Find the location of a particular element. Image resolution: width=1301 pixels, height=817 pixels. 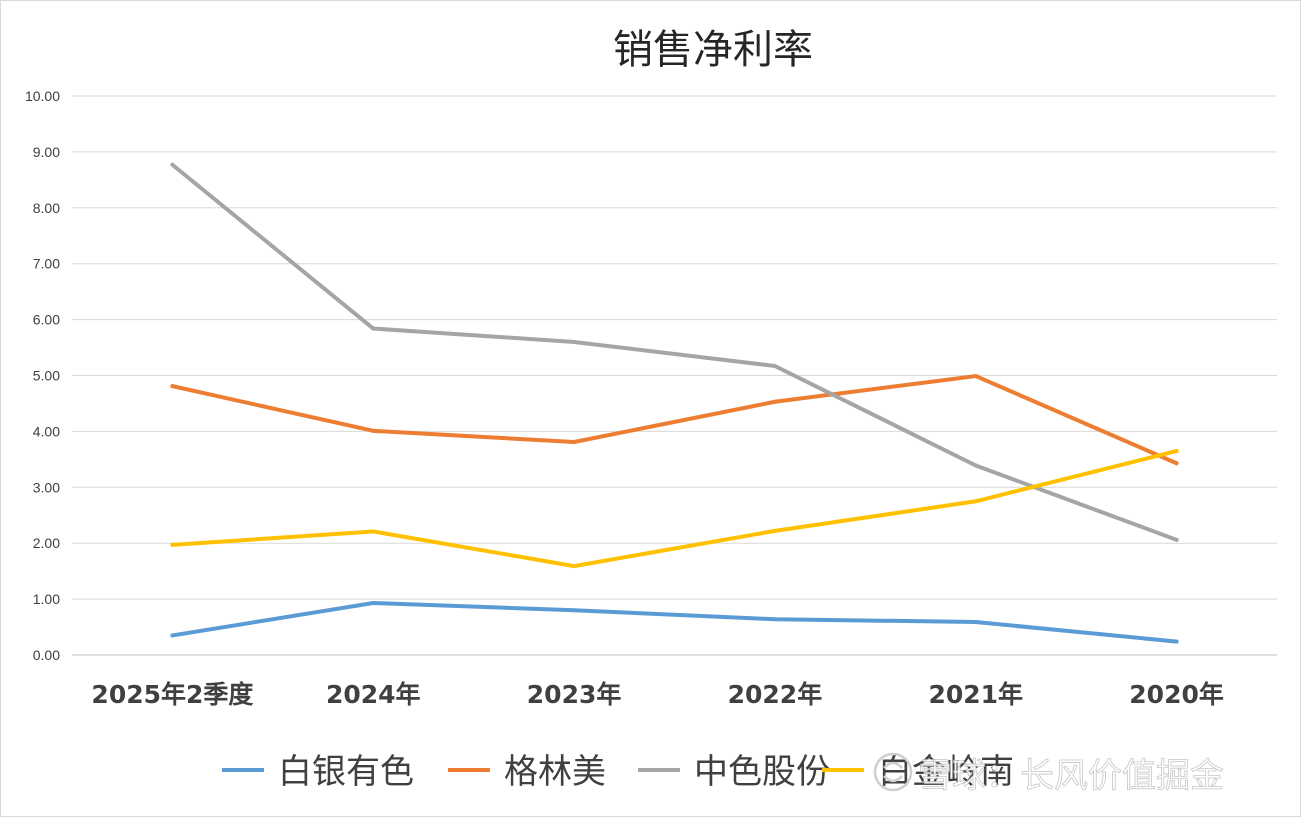

watermark: 雪球：长风价值掘金 is located at coordinates (1048, 774).